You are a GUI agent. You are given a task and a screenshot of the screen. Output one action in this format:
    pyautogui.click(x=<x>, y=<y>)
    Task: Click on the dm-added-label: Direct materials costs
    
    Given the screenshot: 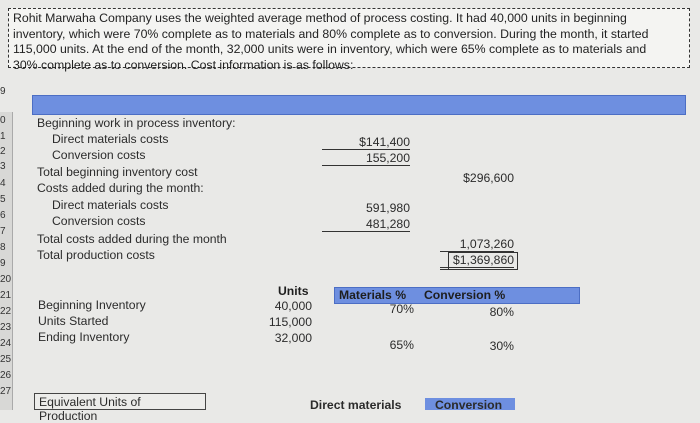 What is the action you would take?
    pyautogui.click(x=110, y=205)
    